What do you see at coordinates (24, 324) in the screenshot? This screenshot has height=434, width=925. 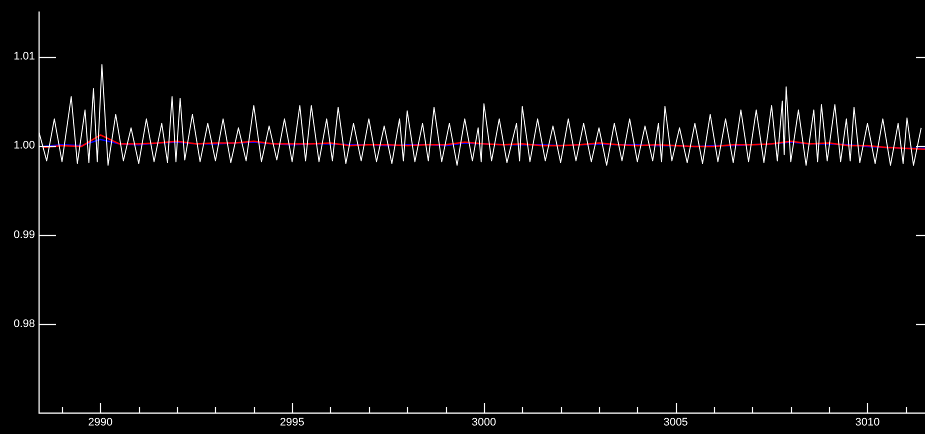 I see `y-tick-label: 0.98` at bounding box center [24, 324].